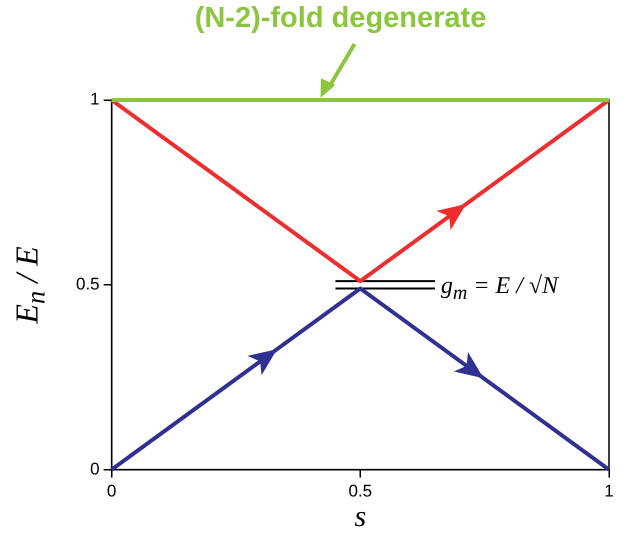 The width and height of the screenshot is (635, 556). Describe the element at coordinates (499, 289) in the screenshot. I see `annotation: g$_{m}$ = E / √N` at that location.